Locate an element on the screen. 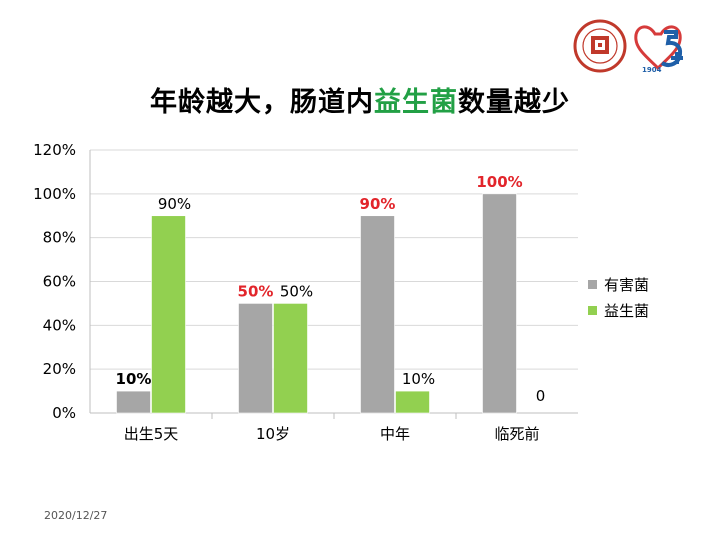 Image resolution: width=720 pixels, height=540 pixels. data-label: 100% is located at coordinates (499, 182).